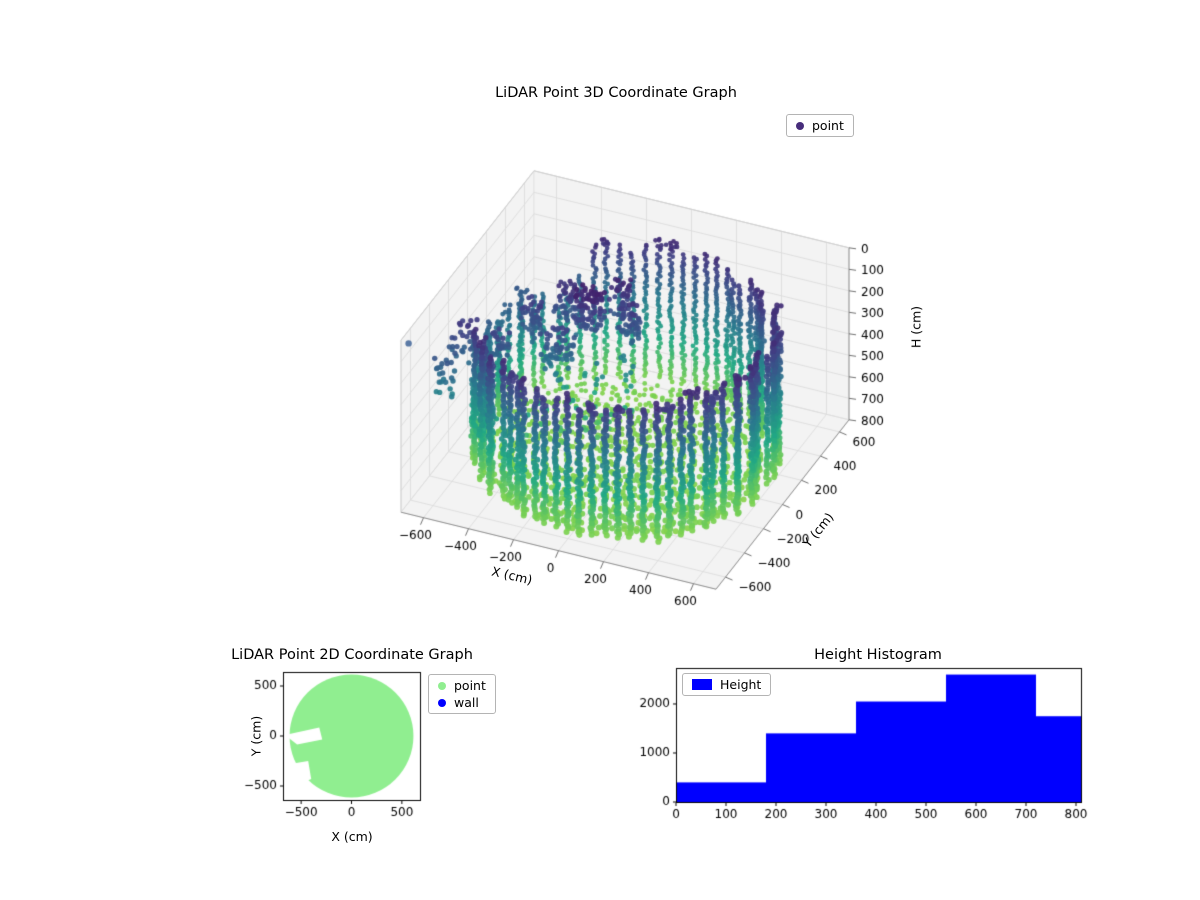  Describe the element at coordinates (466, 702) in the screenshot. I see `legend-label-wall: wall` at that location.